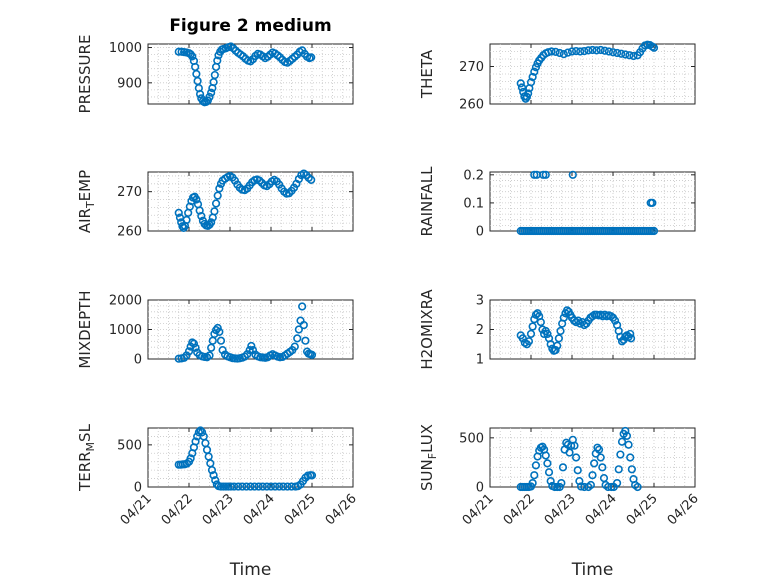 The image size is (778, 583). What do you see at coordinates (473, 175) in the screenshot?
I see `y-tick-label: 0.2` at bounding box center [473, 175].